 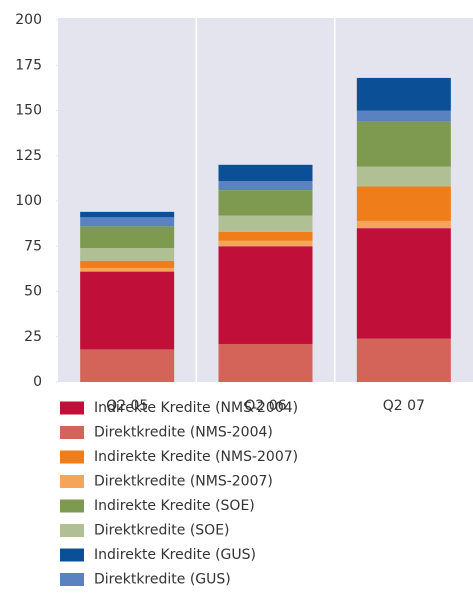 I want to click on x-tick-label: Q2 06, so click(x=265, y=406).